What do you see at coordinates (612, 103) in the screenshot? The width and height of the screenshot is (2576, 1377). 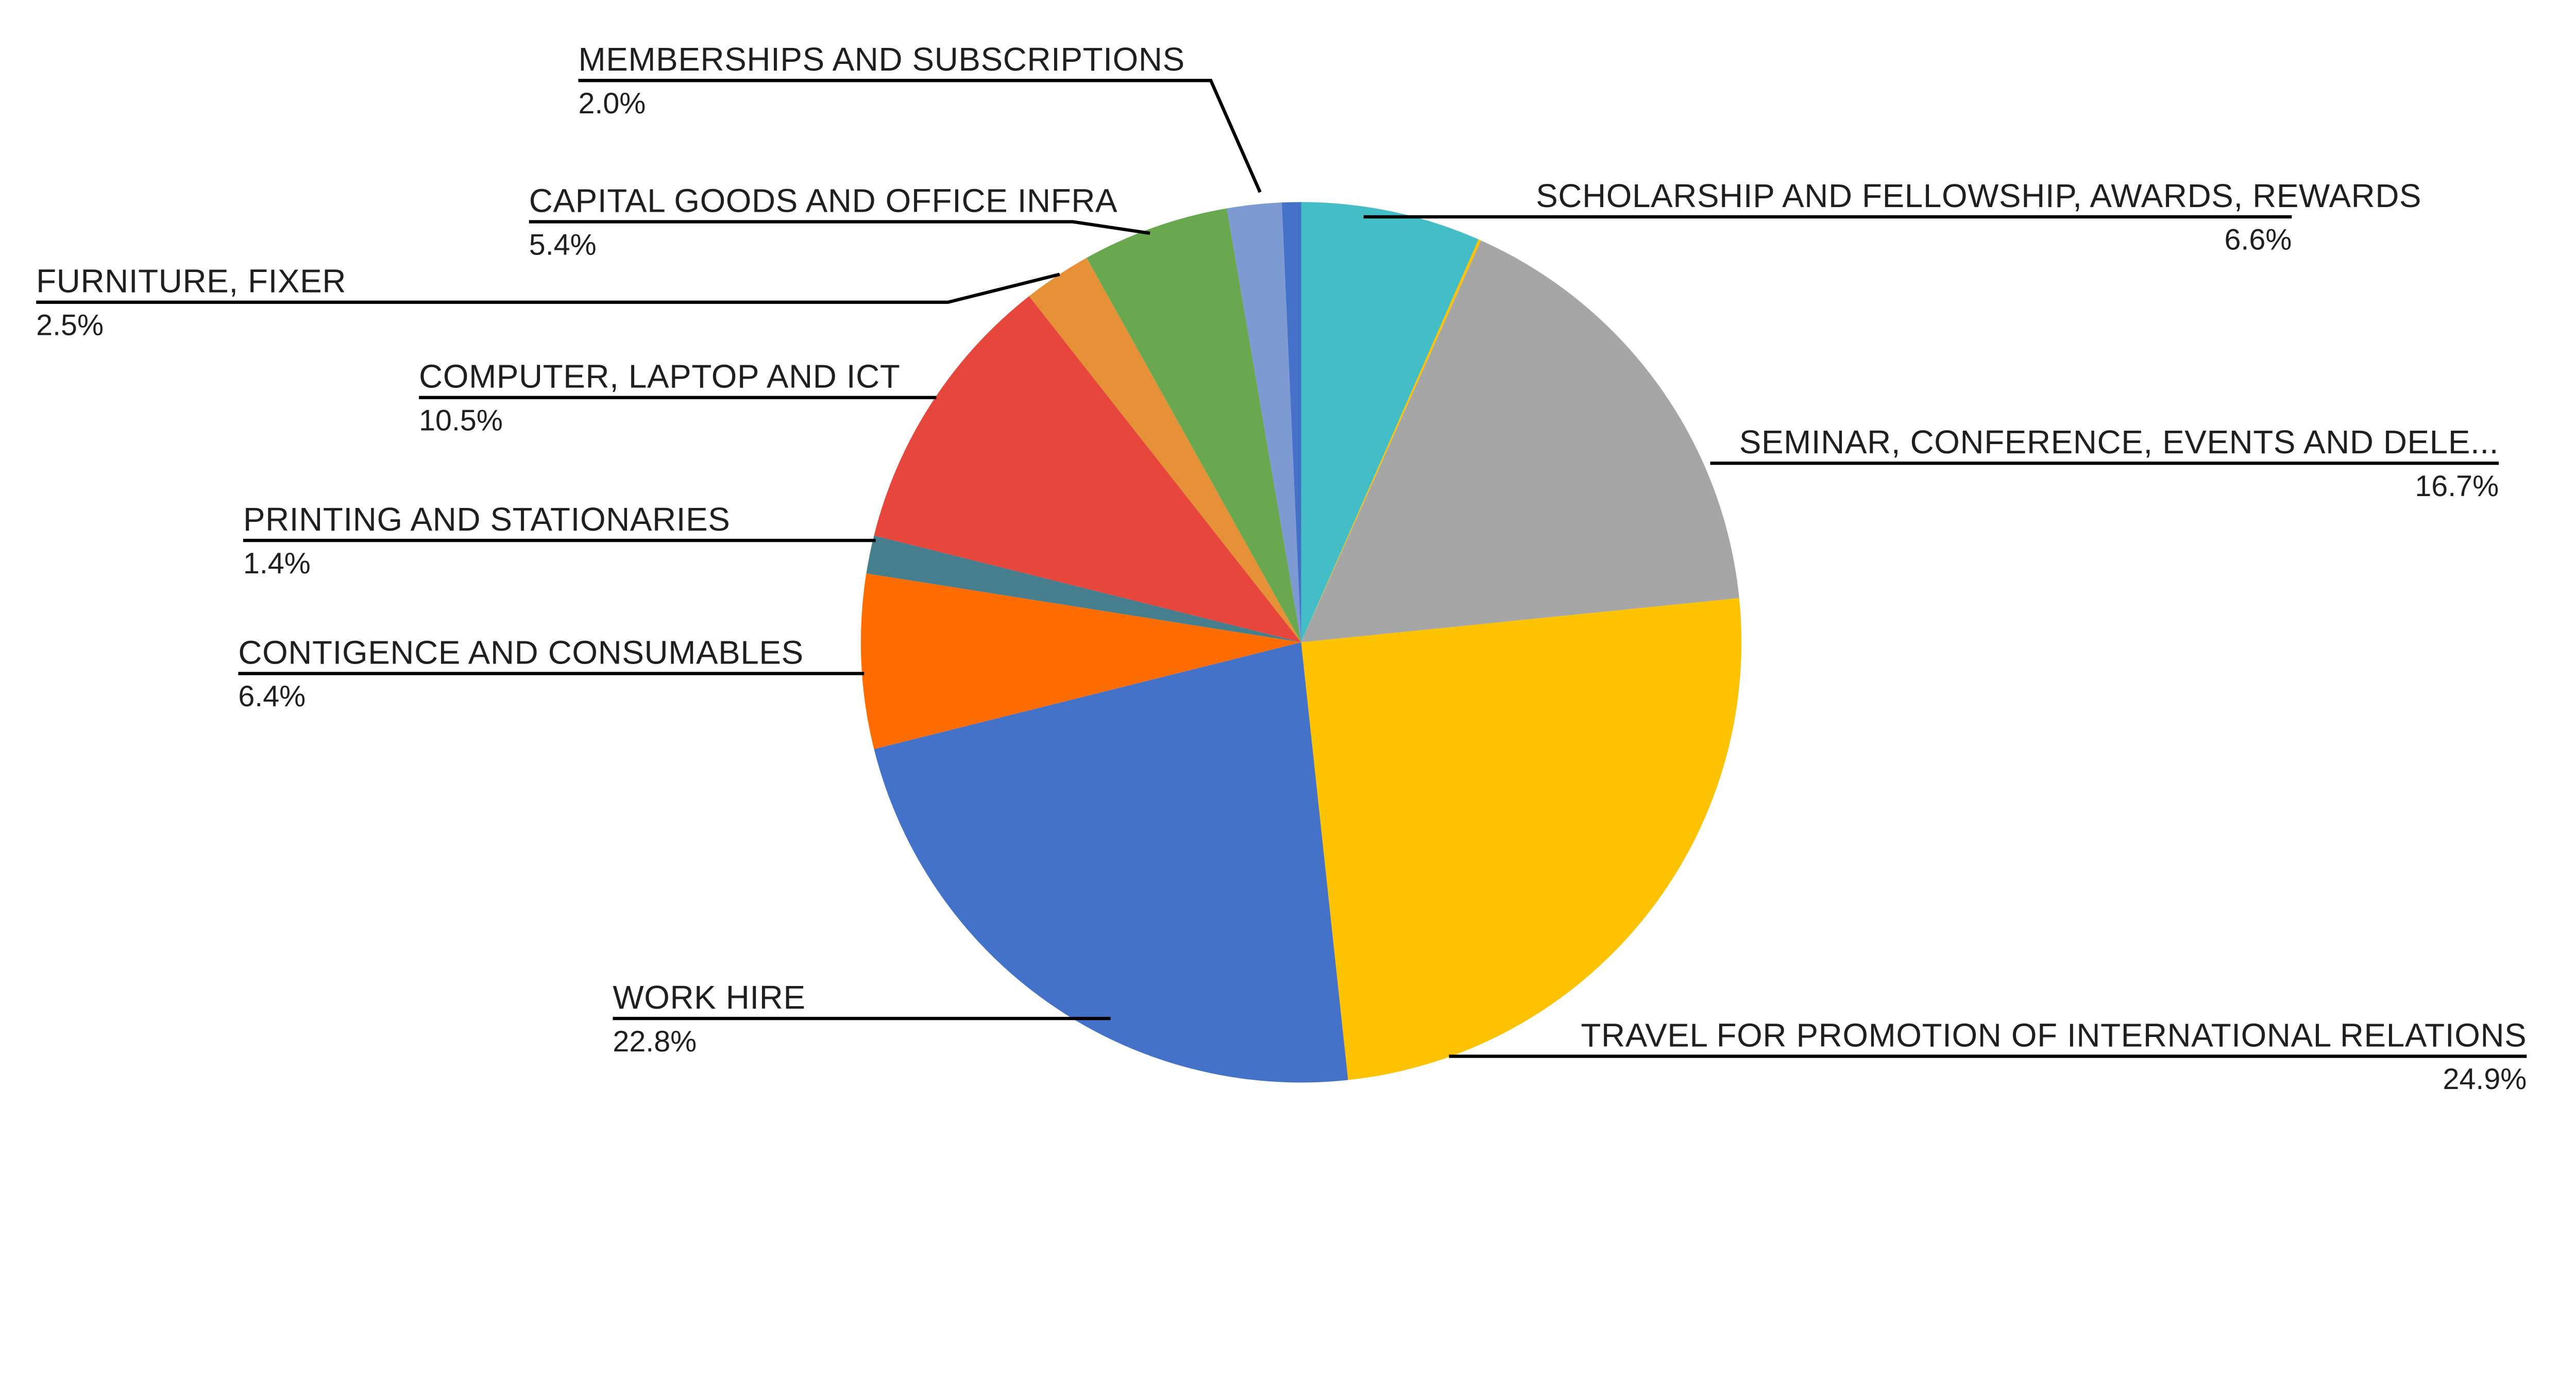 I see `slice-pct: 2.0%` at bounding box center [612, 103].